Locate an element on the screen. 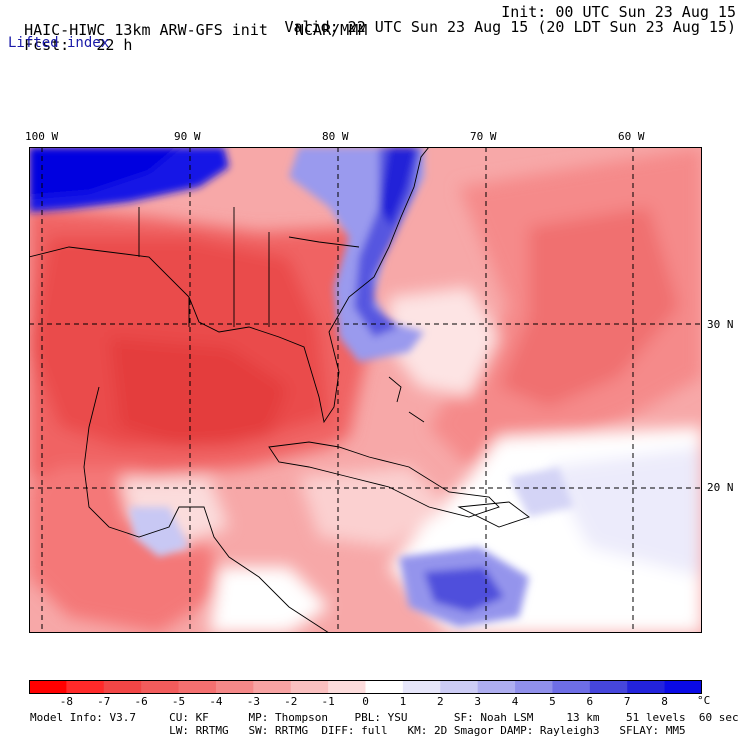 The height and width of the screenshot is (740, 740). colorbar-label: 7 is located at coordinates (627, 701).